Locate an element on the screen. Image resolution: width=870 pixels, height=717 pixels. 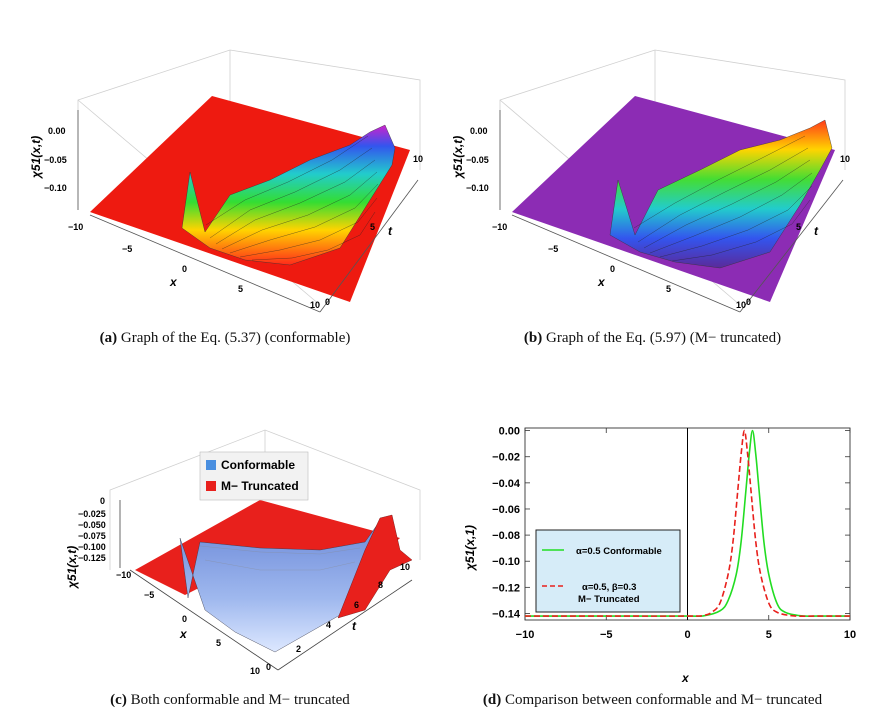
x-tick-label: 10 is located at coordinates (850, 635).